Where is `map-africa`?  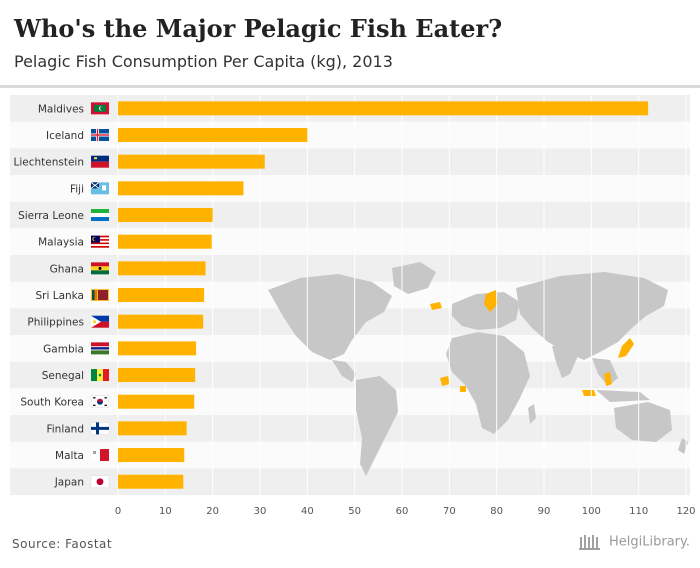
map-africa is located at coordinates (488, 383).